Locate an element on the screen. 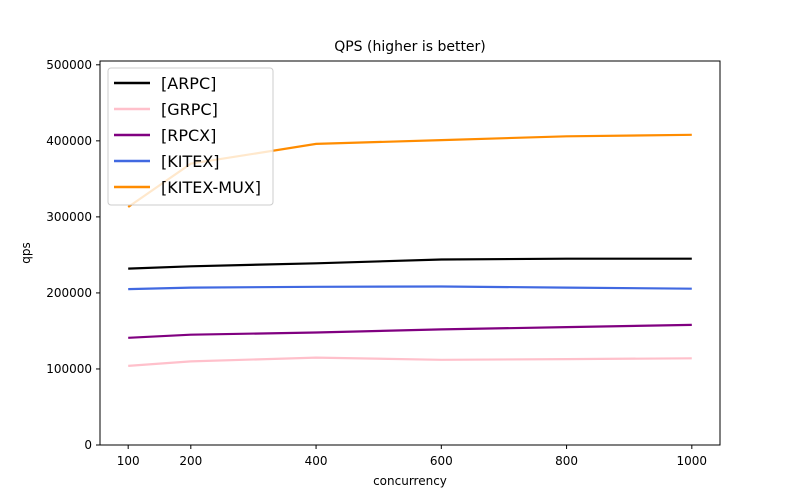 The image size is (800, 500). legend-label: [KITEX-MUX] is located at coordinates (211, 187).